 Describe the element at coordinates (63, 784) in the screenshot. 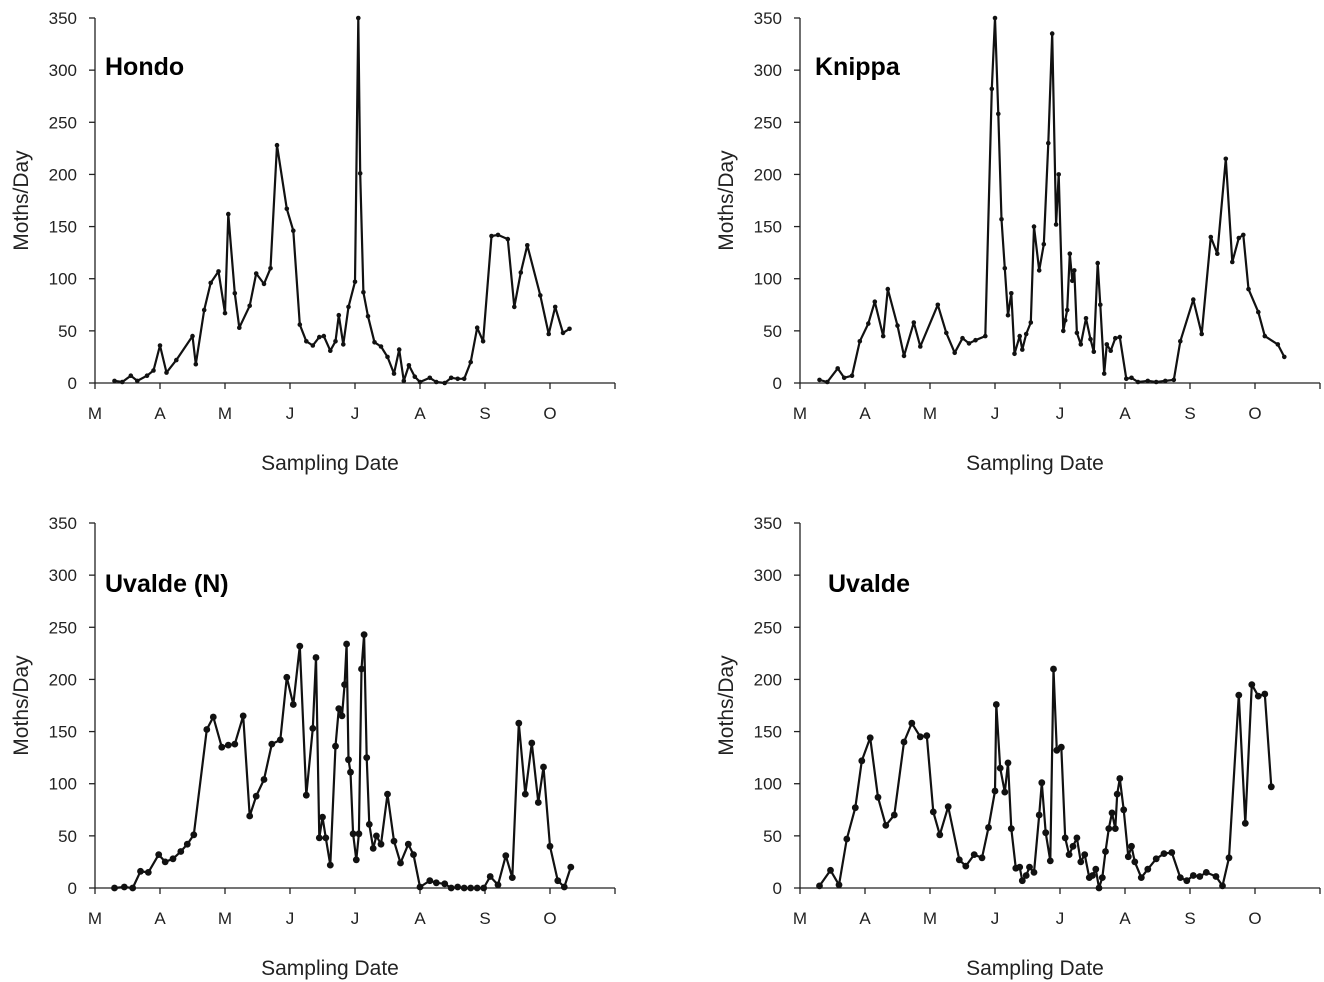

I see `y-tick-label: 100` at that location.